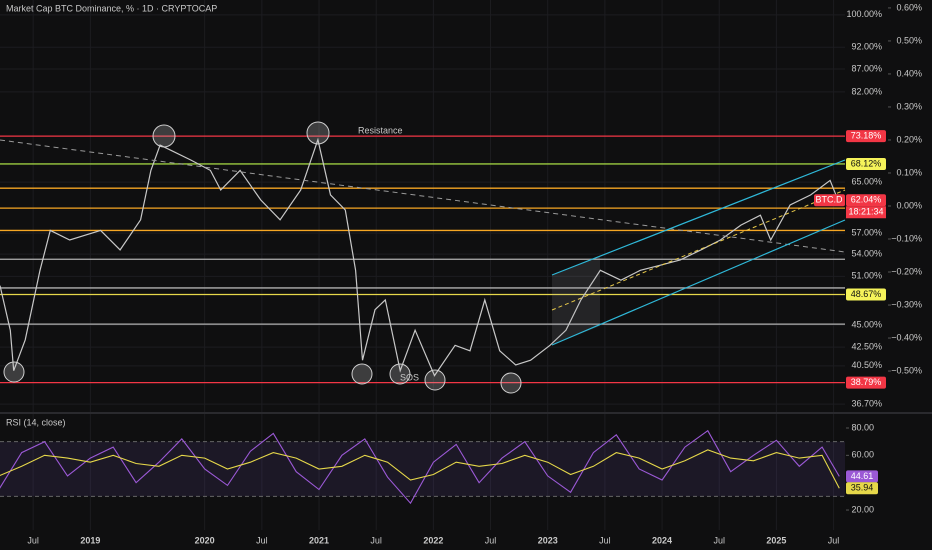 This screenshot has height=550, width=932. What do you see at coordinates (548, 540) in the screenshot?
I see `x-tick-label: 2023` at bounding box center [548, 540].